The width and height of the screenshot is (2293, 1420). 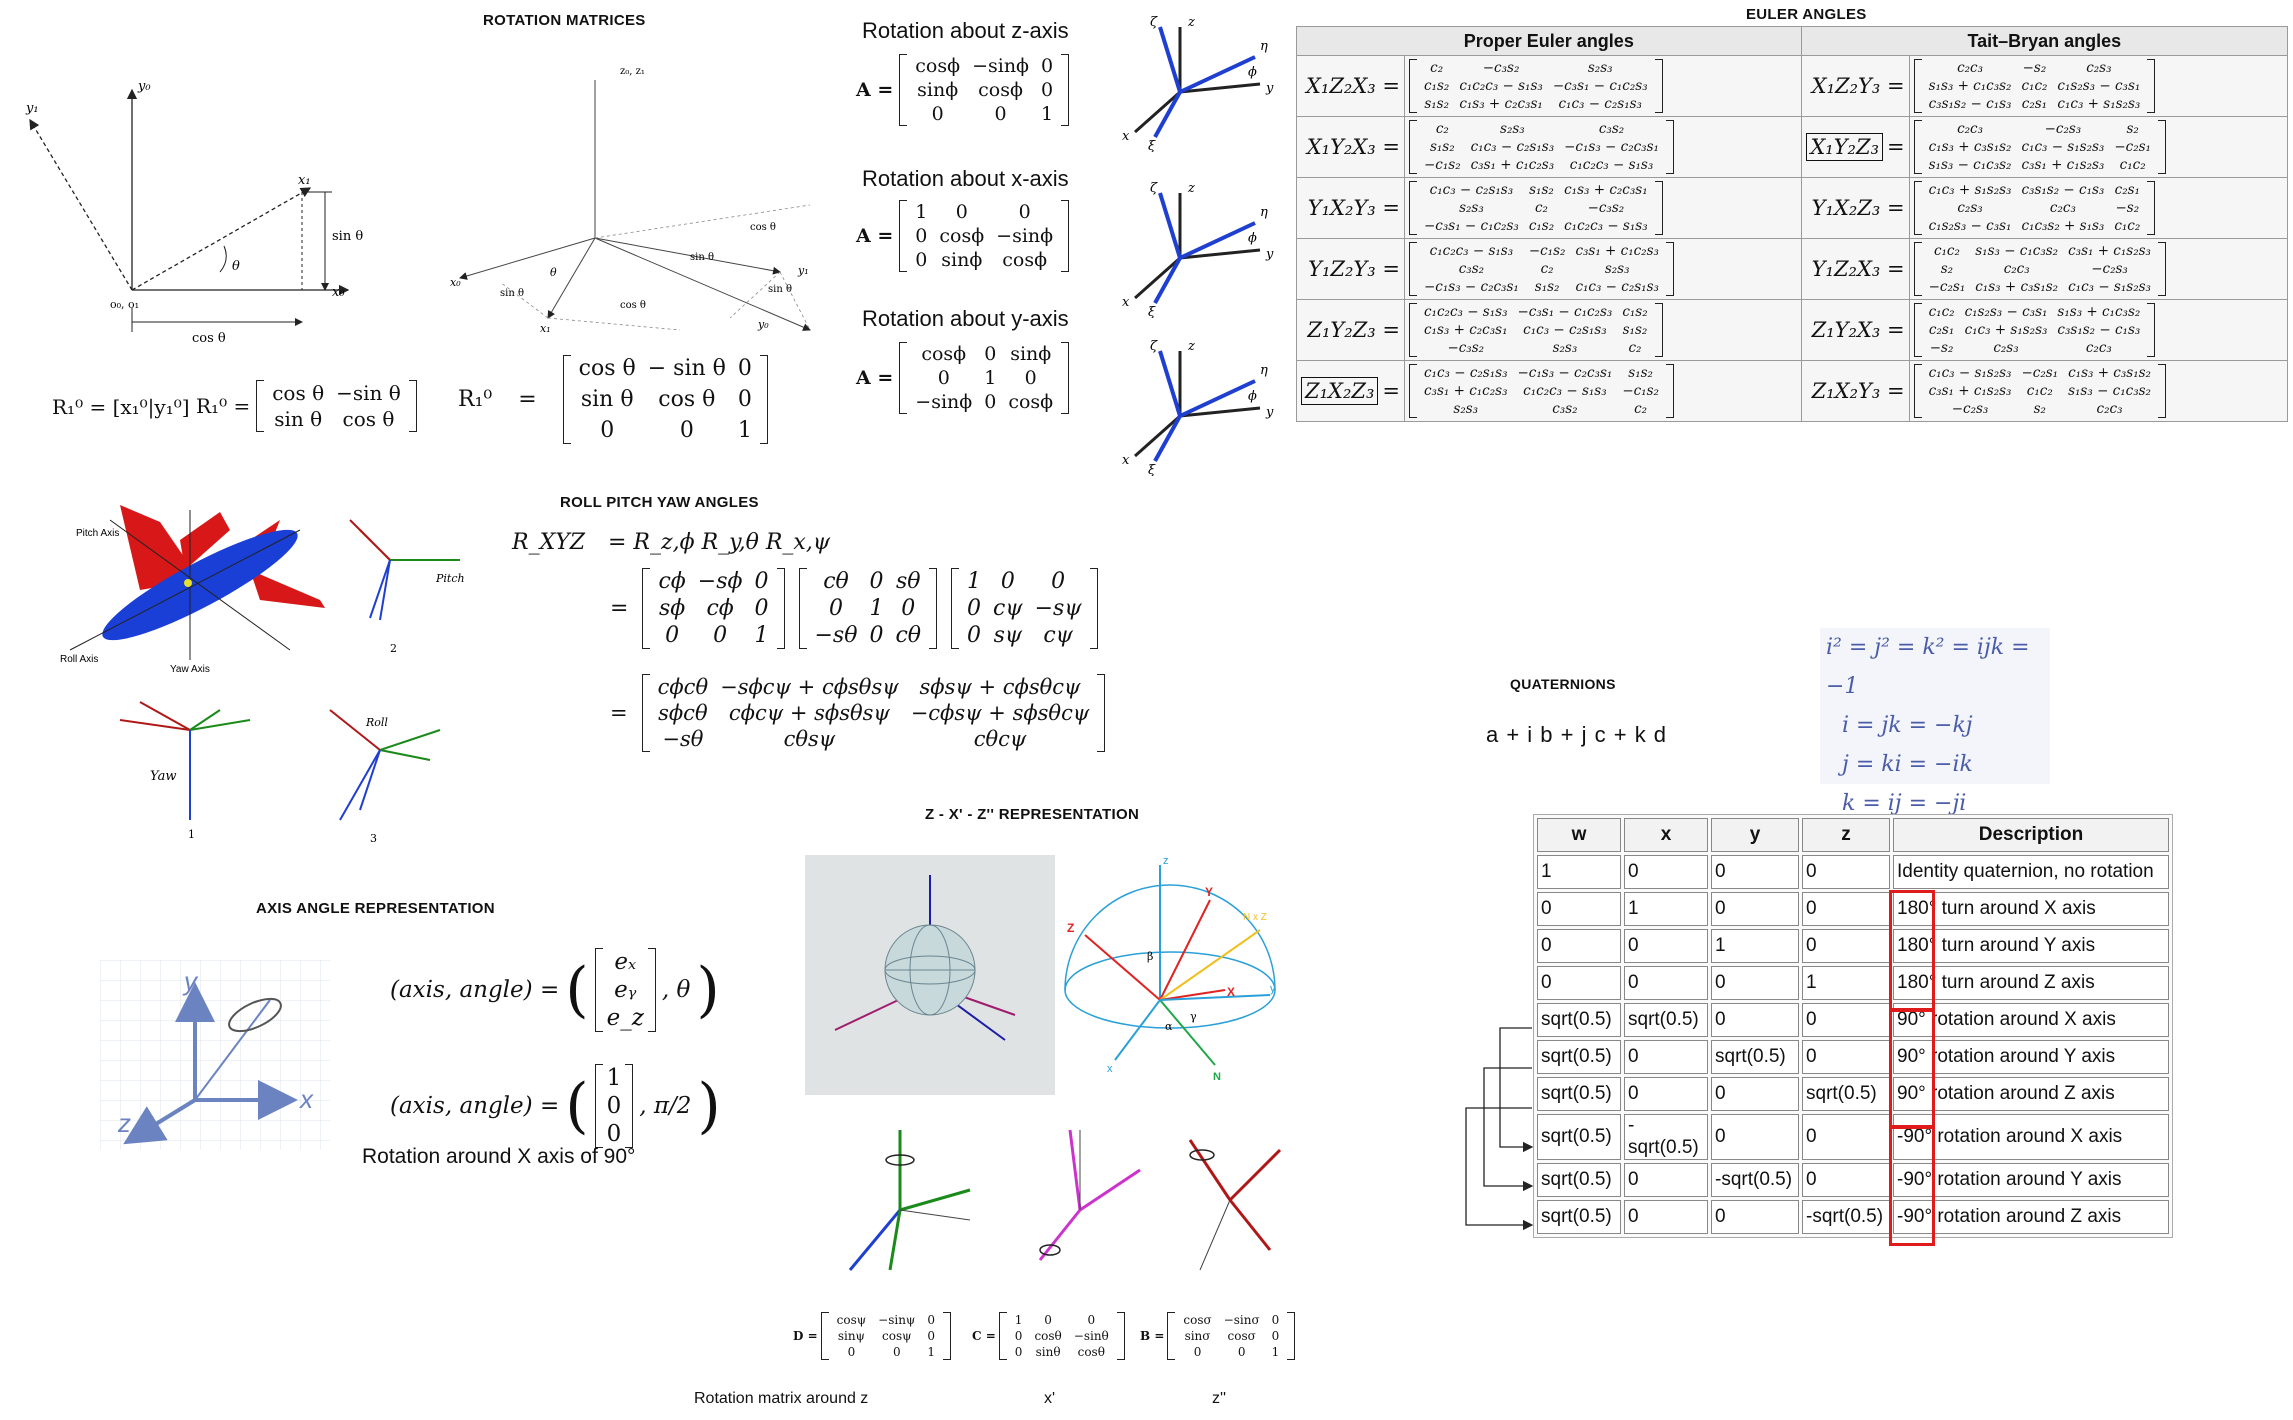 I want to click on matrix-cell: −sθ, so click(x=683, y=739).